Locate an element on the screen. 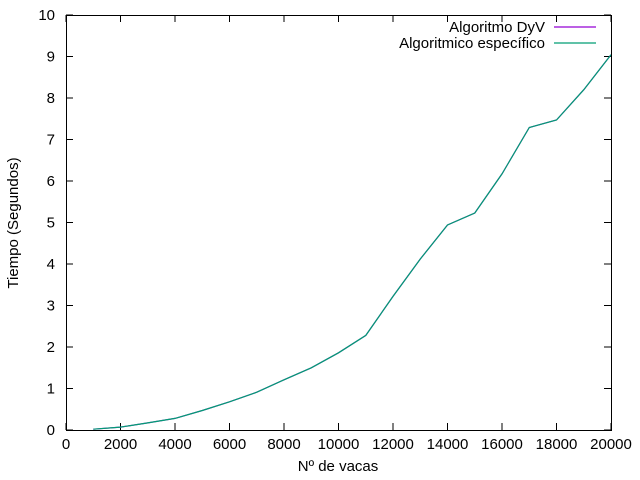  legend-label: Algoritmo DyV is located at coordinates (497, 27).